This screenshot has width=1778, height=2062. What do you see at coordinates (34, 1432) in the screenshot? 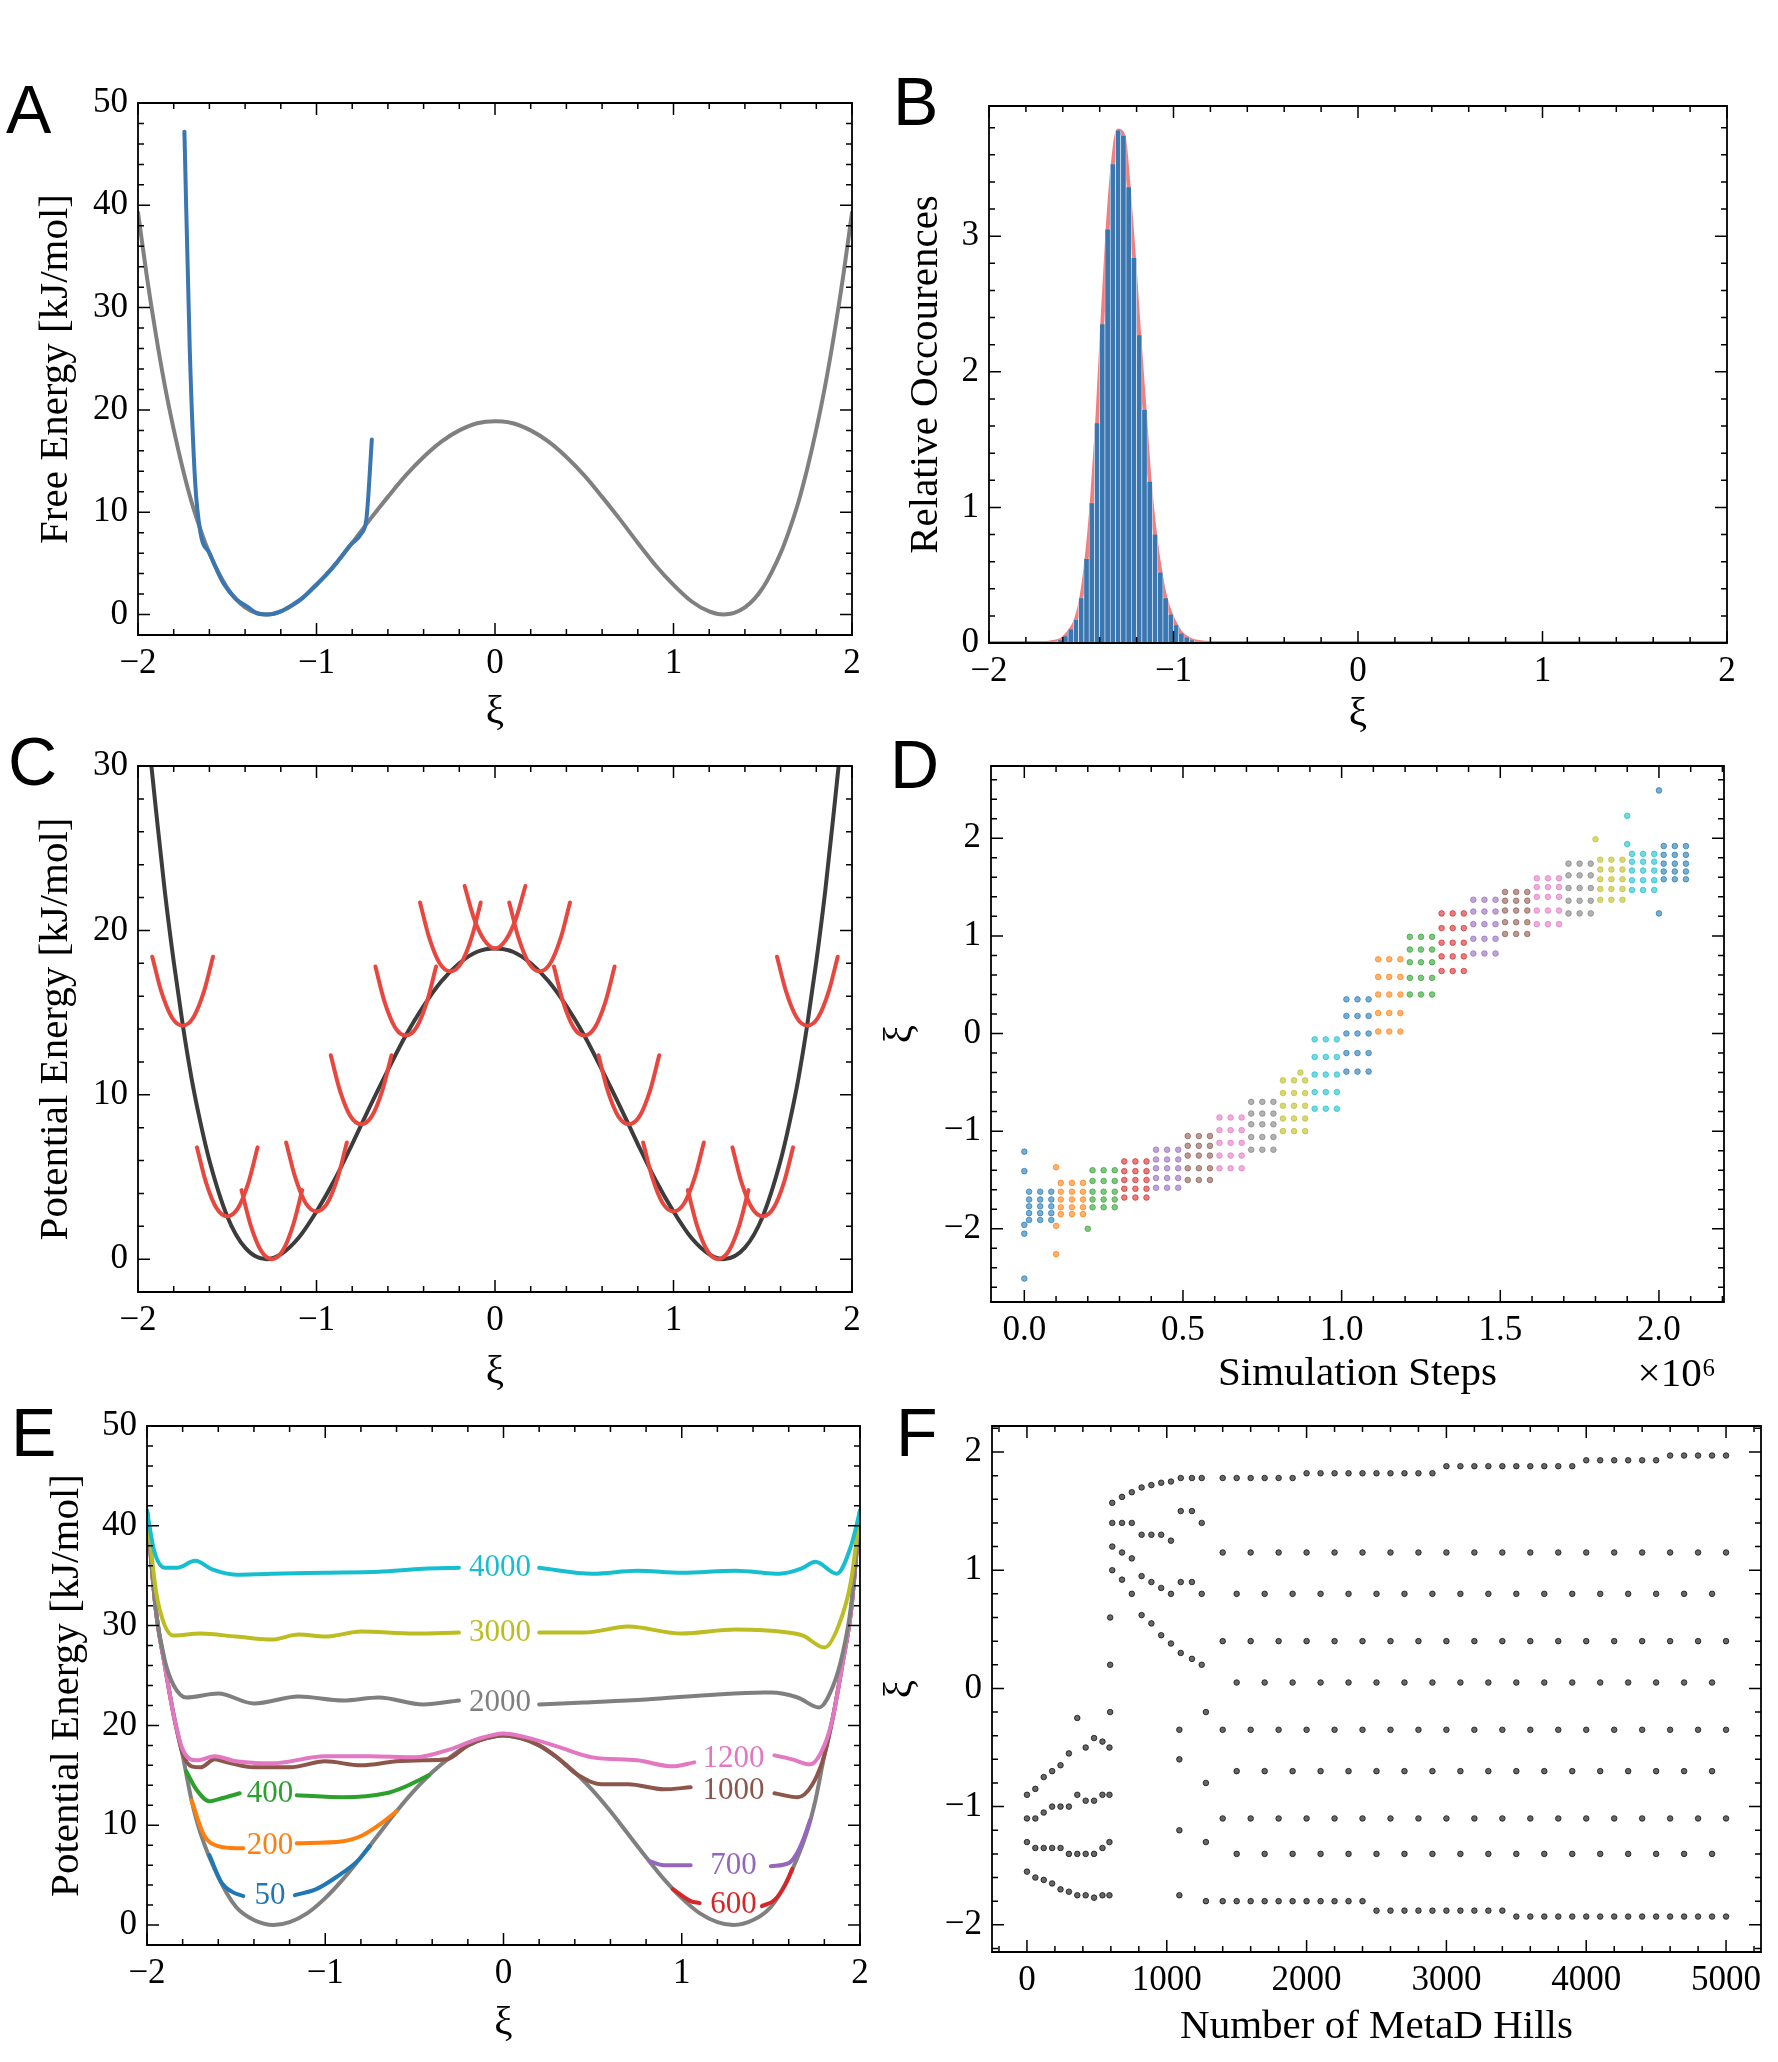
I see `chart-title: E` at bounding box center [34, 1432].